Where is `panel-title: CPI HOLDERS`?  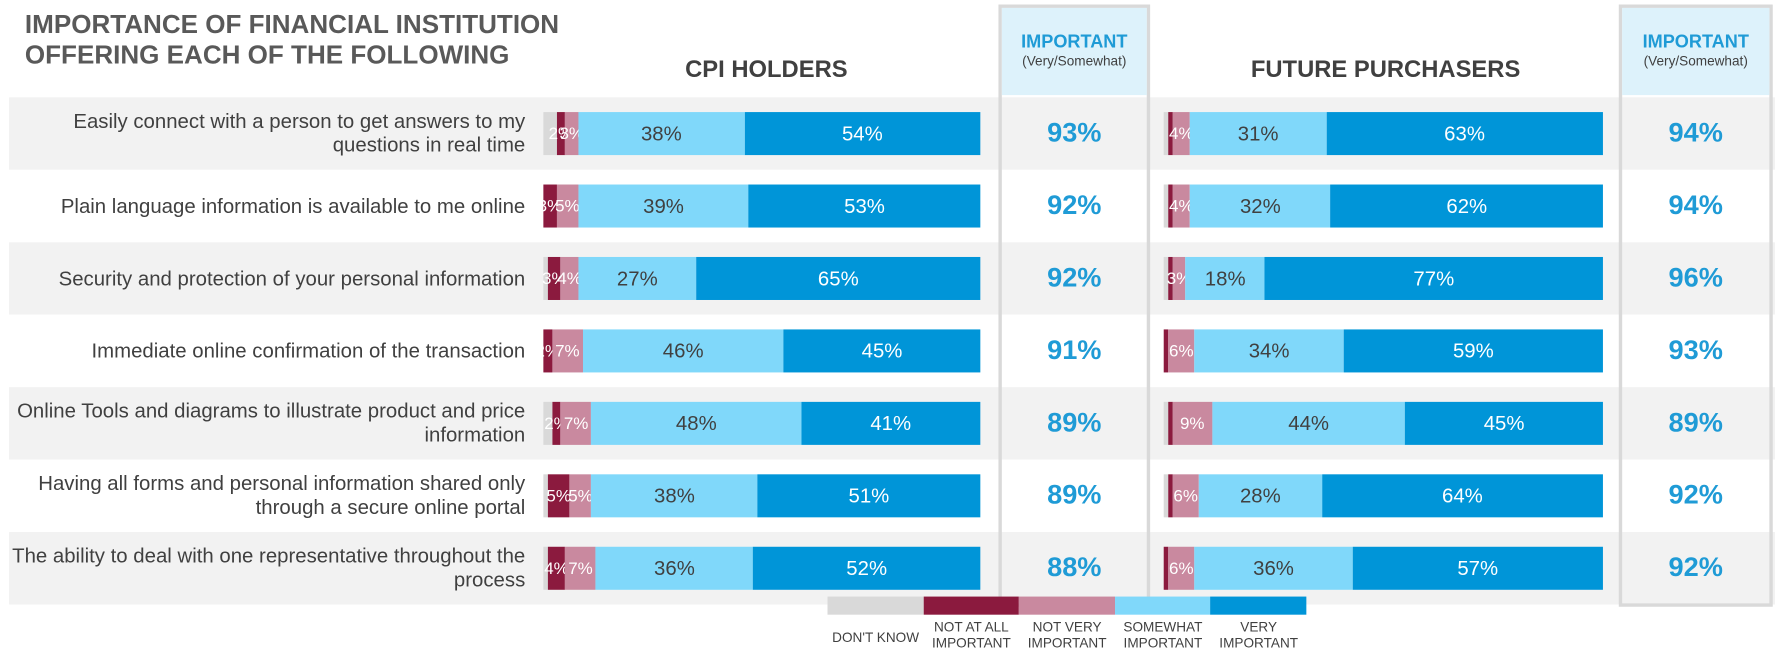
panel-title: CPI HOLDERS is located at coordinates (766, 69).